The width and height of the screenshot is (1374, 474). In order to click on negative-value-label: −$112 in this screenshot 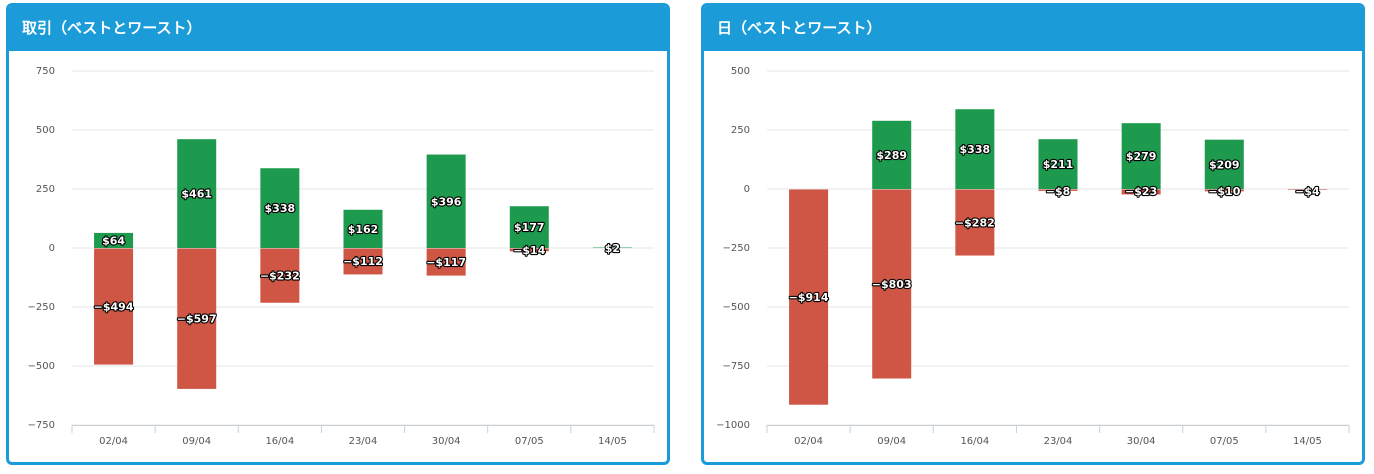, I will do `click(363, 261)`.